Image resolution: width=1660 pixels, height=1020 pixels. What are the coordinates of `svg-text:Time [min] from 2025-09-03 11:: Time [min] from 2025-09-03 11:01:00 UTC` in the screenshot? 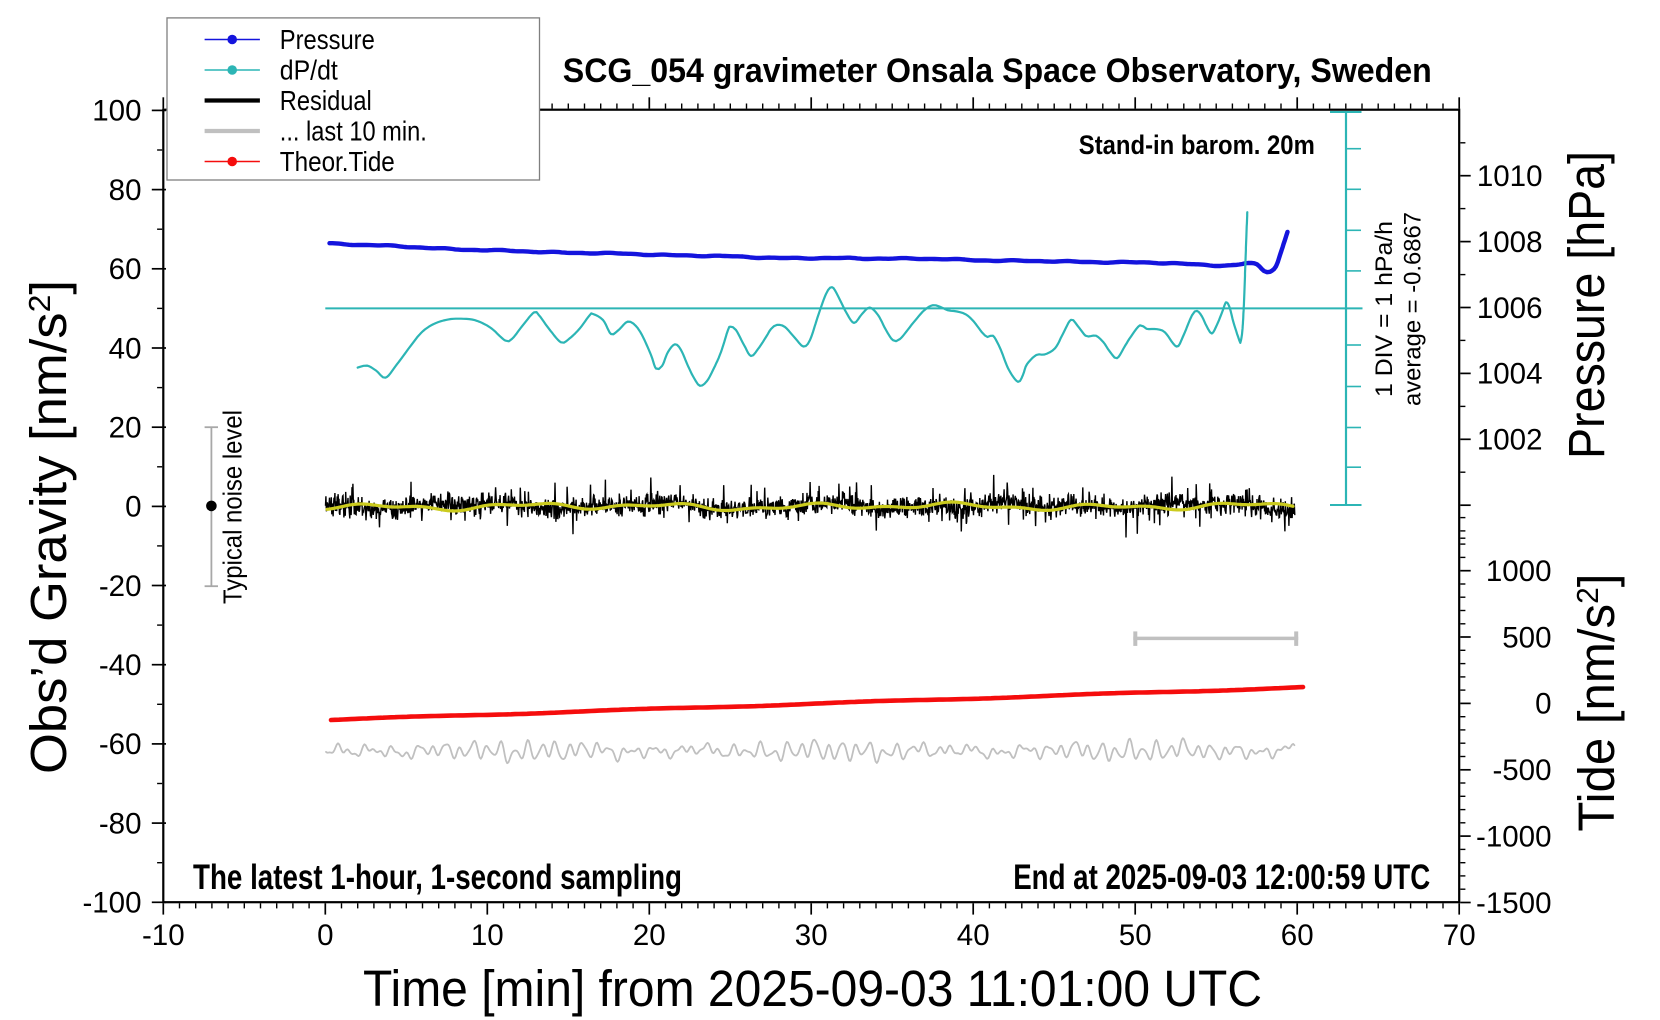 It's located at (812, 988).